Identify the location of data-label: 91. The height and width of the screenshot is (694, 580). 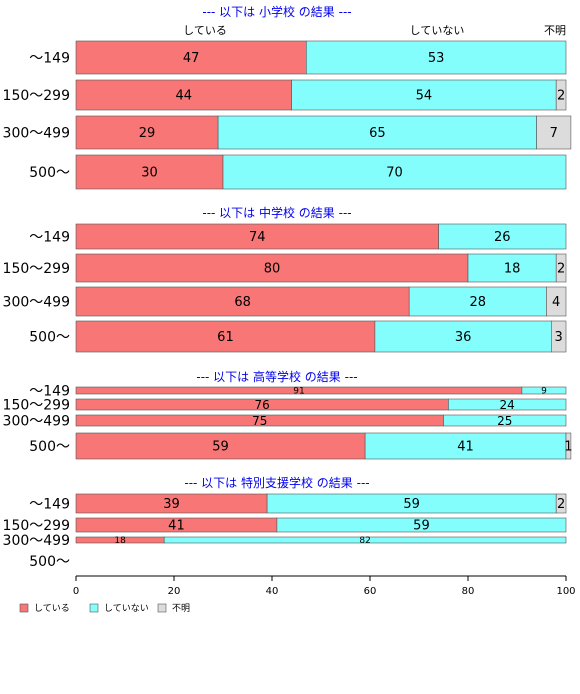
(298, 392).